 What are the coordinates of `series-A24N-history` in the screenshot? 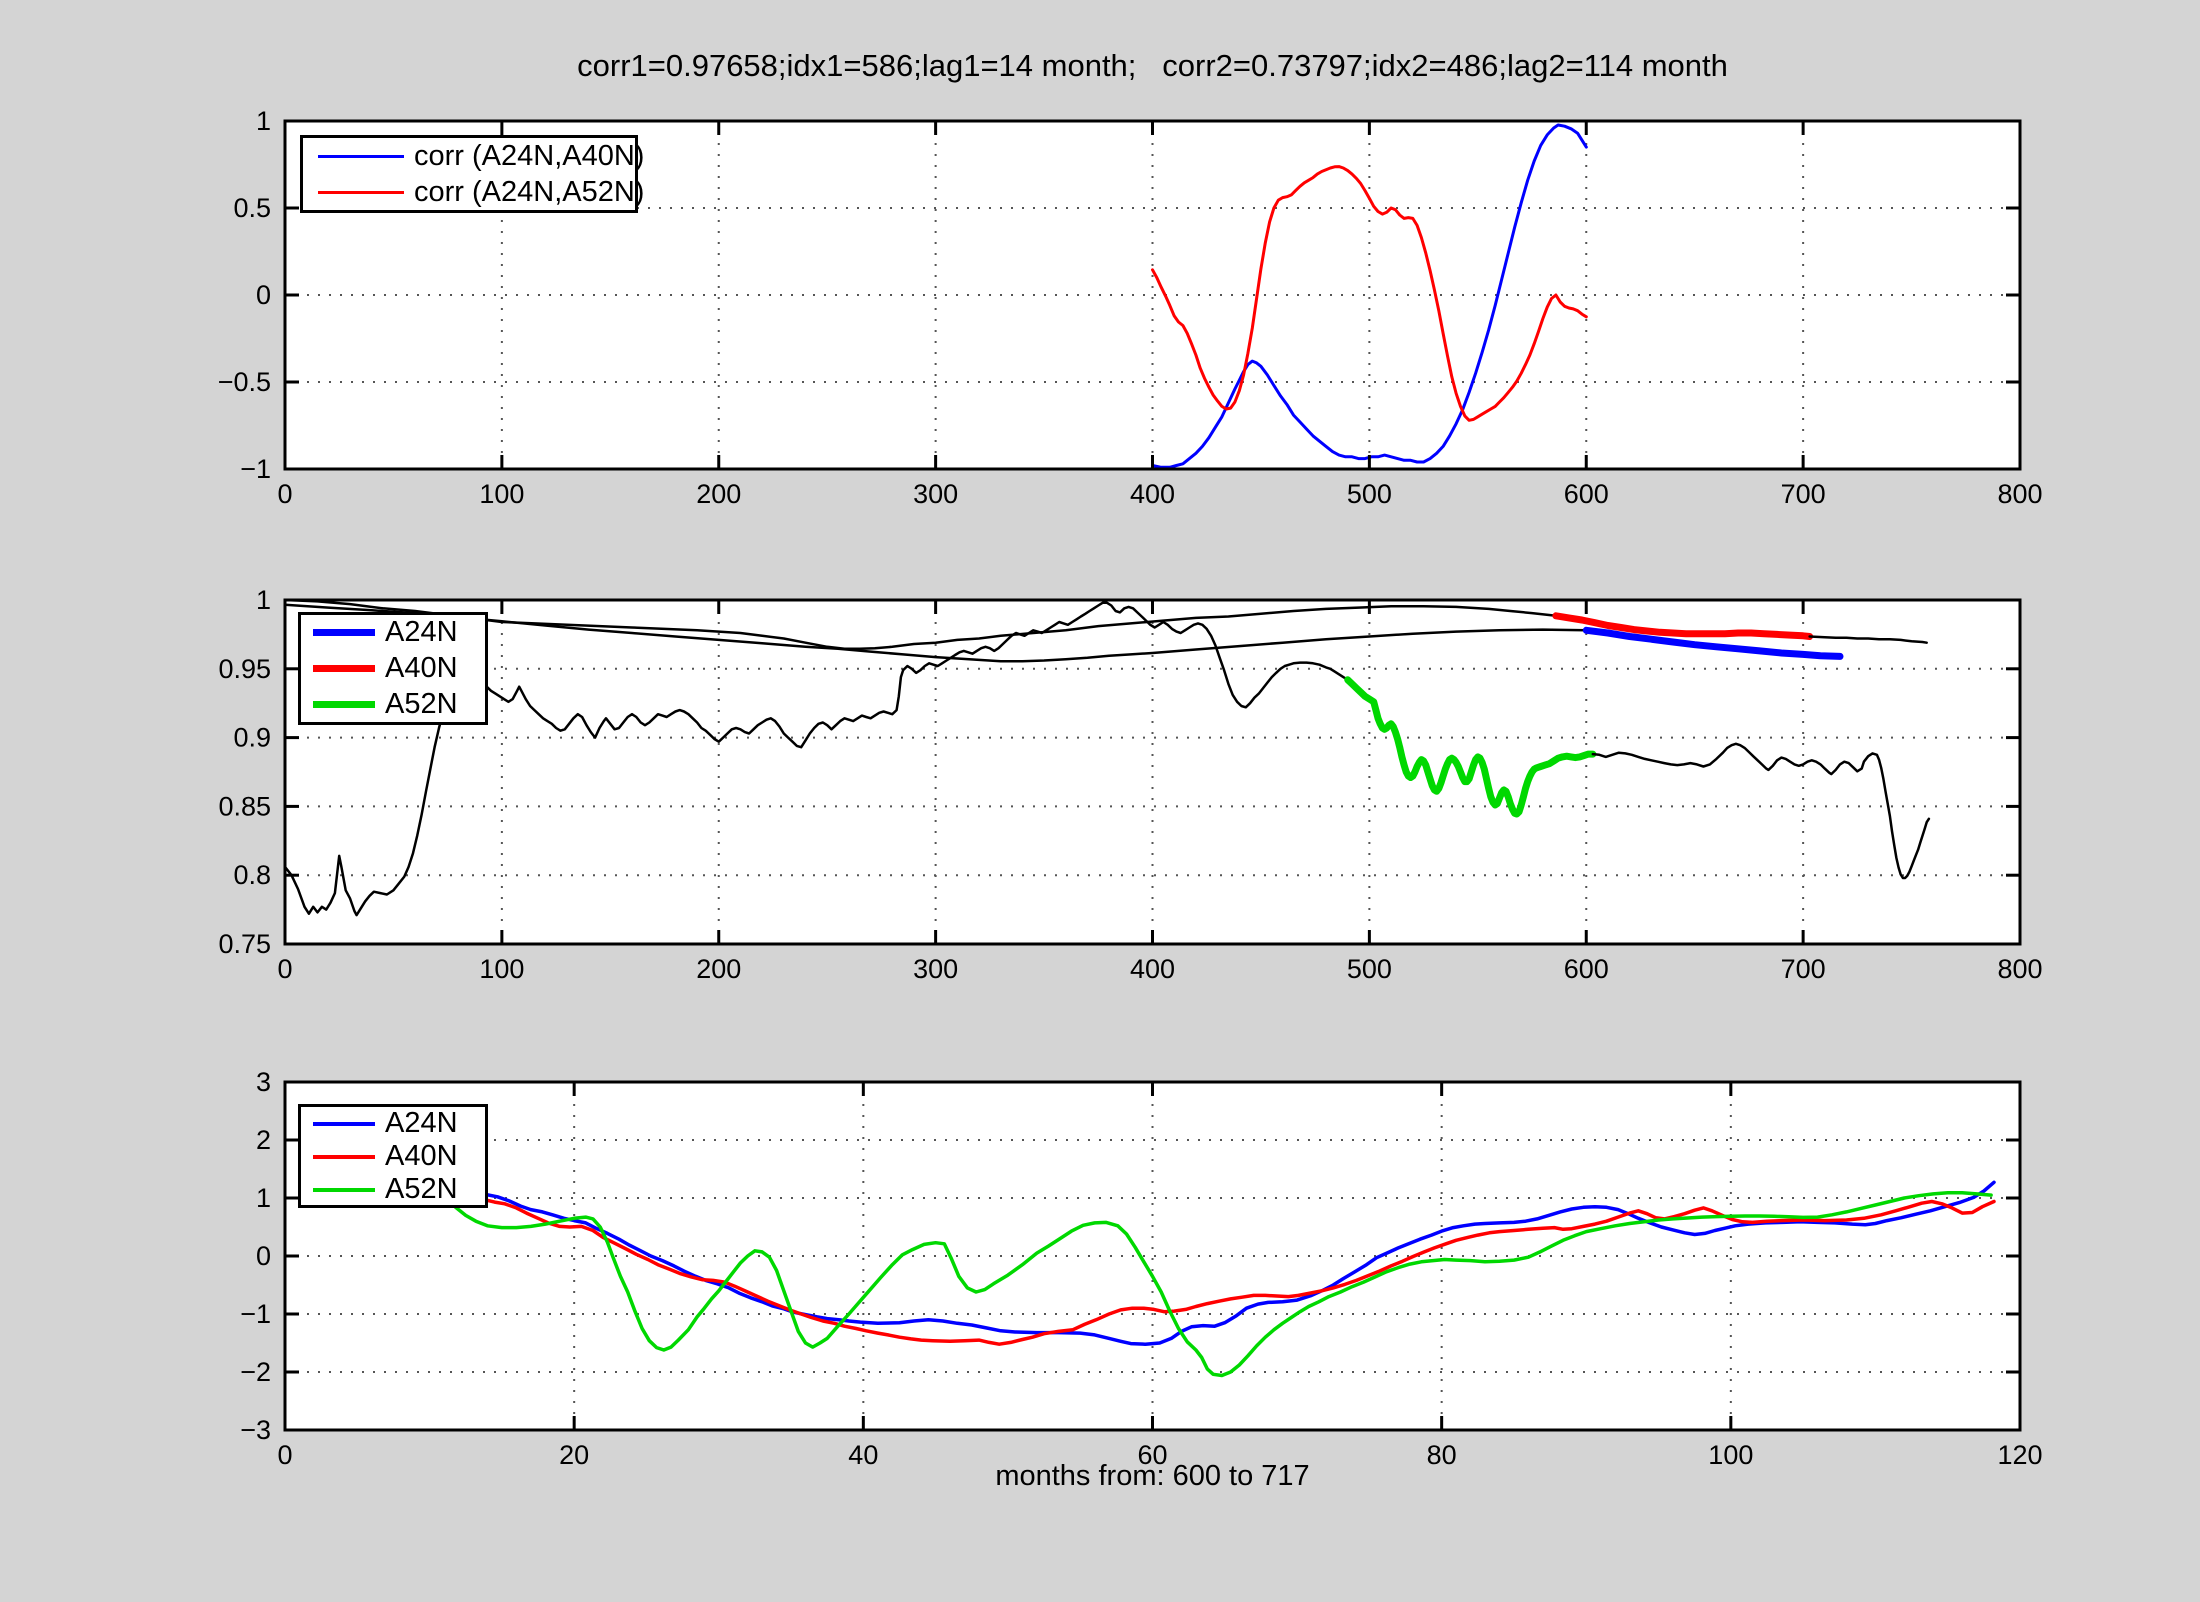 It's located at (935, 633).